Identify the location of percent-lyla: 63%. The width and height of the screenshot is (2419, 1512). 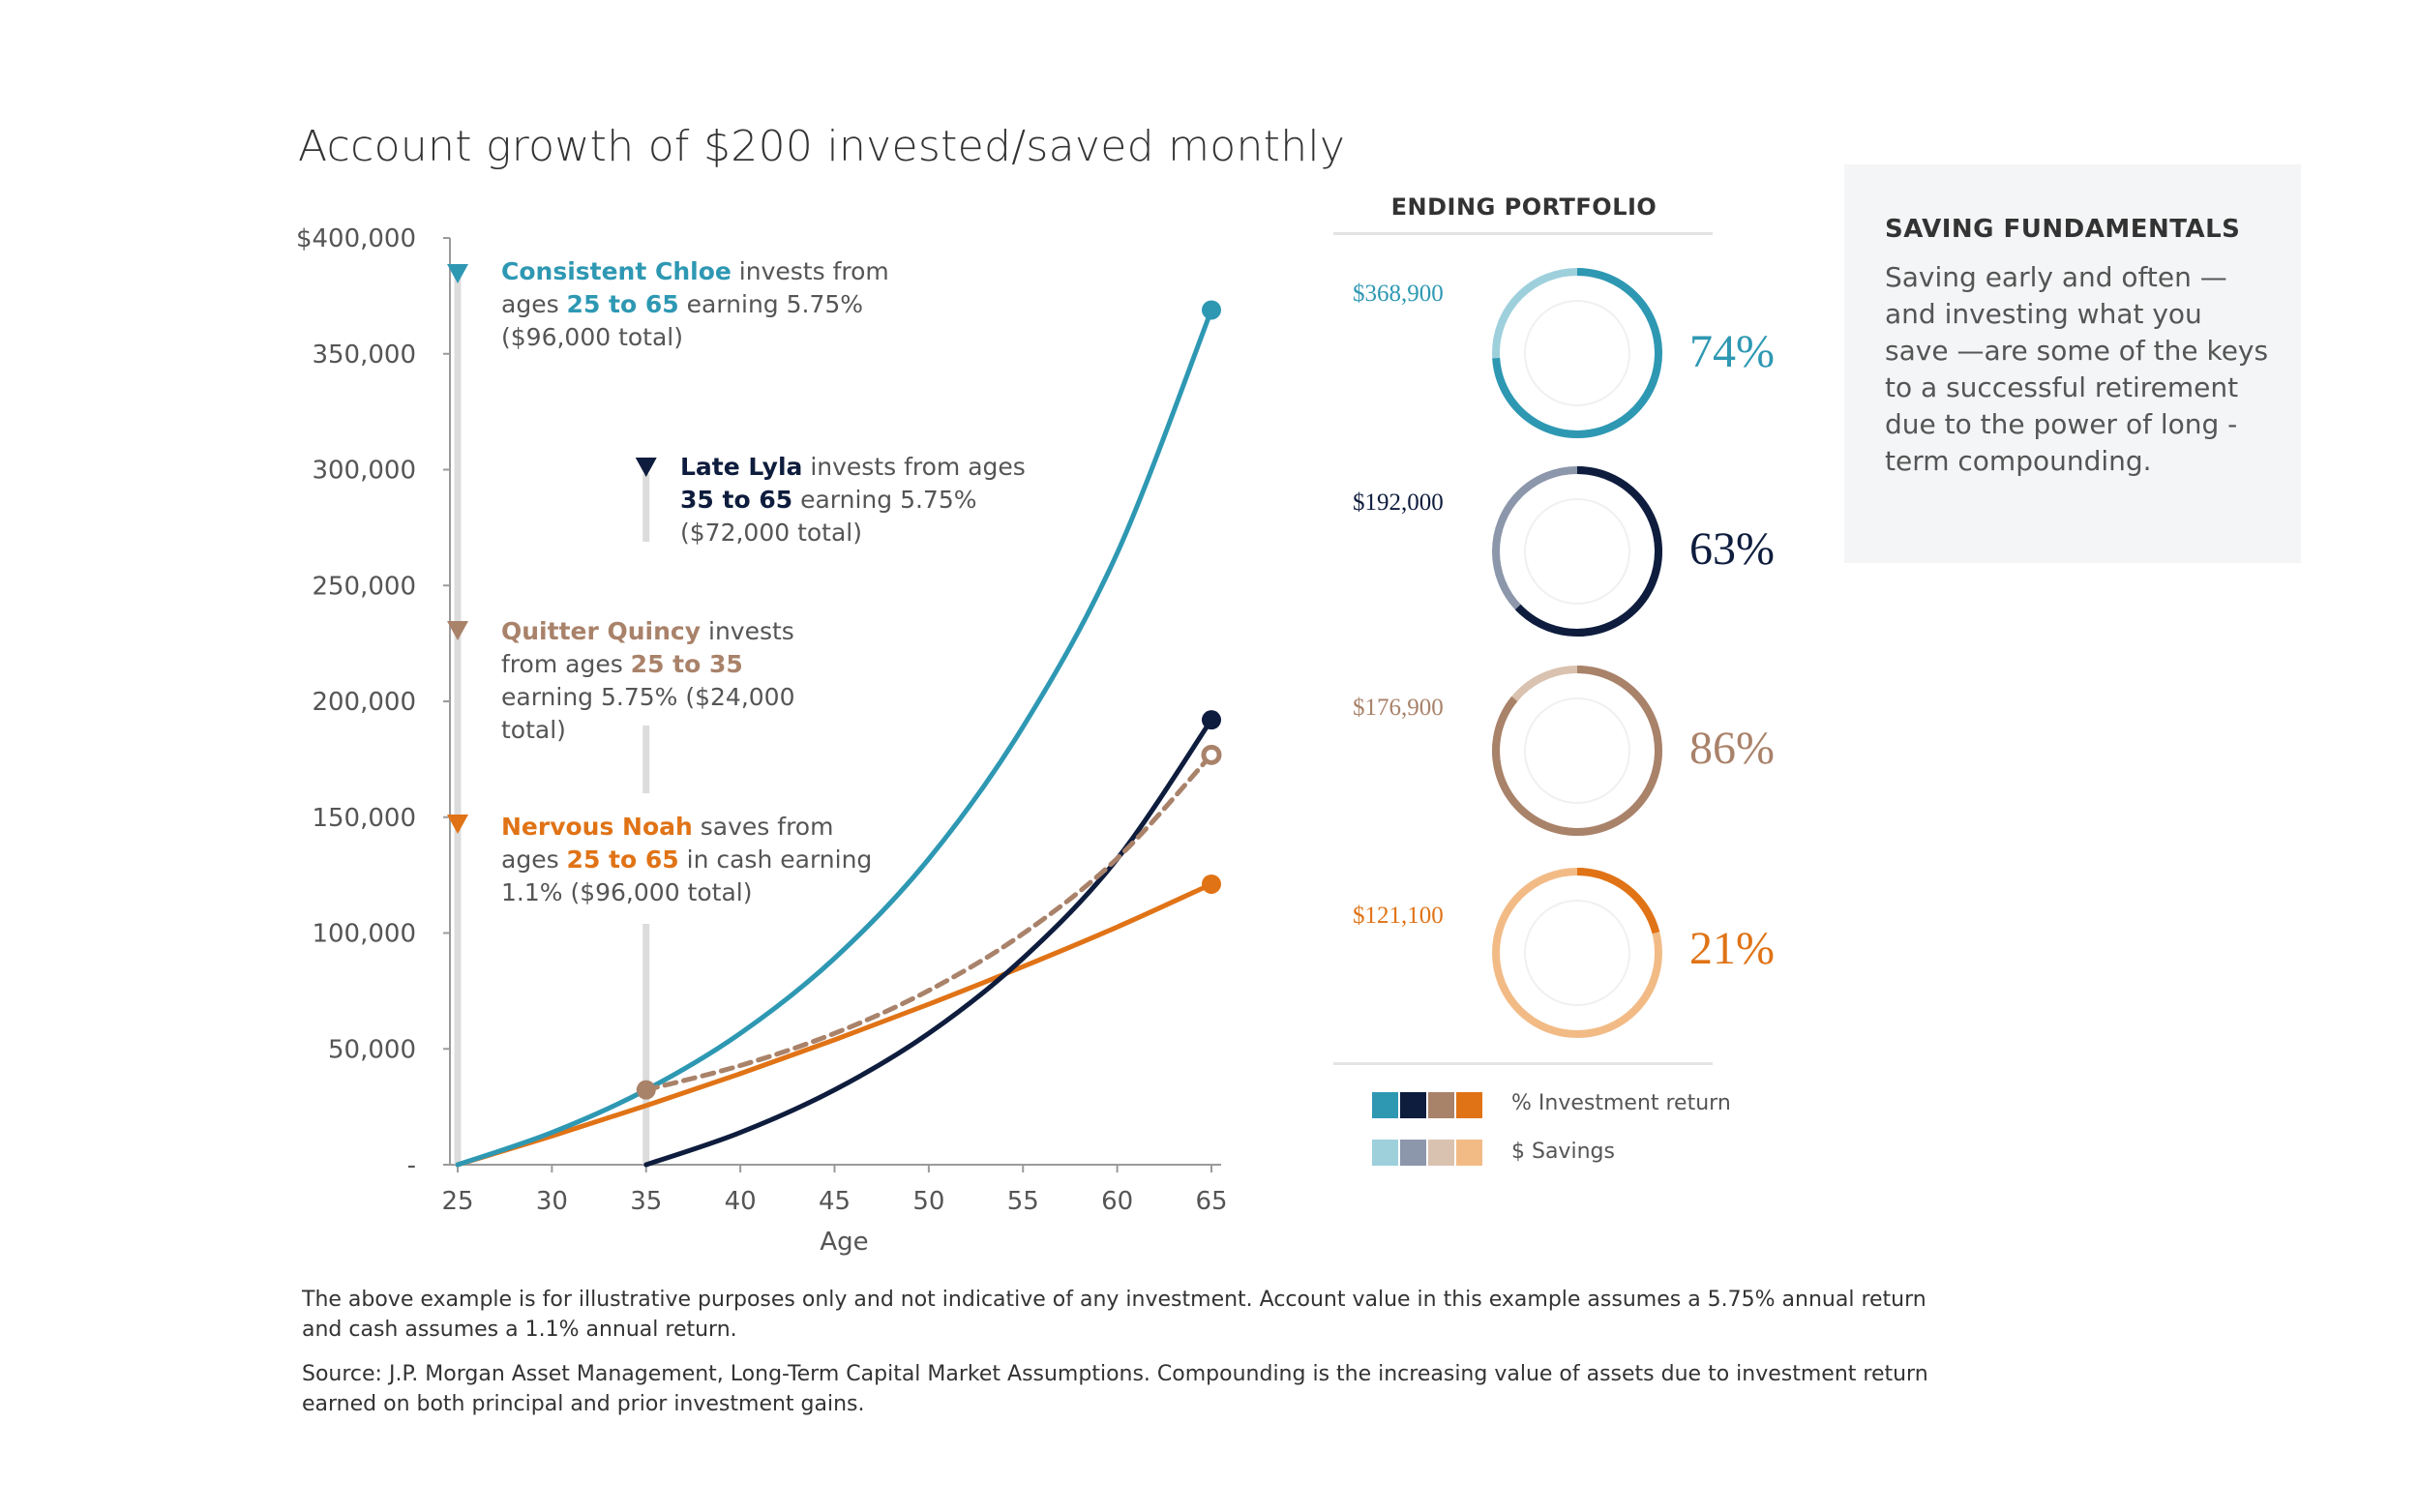
(1732, 549).